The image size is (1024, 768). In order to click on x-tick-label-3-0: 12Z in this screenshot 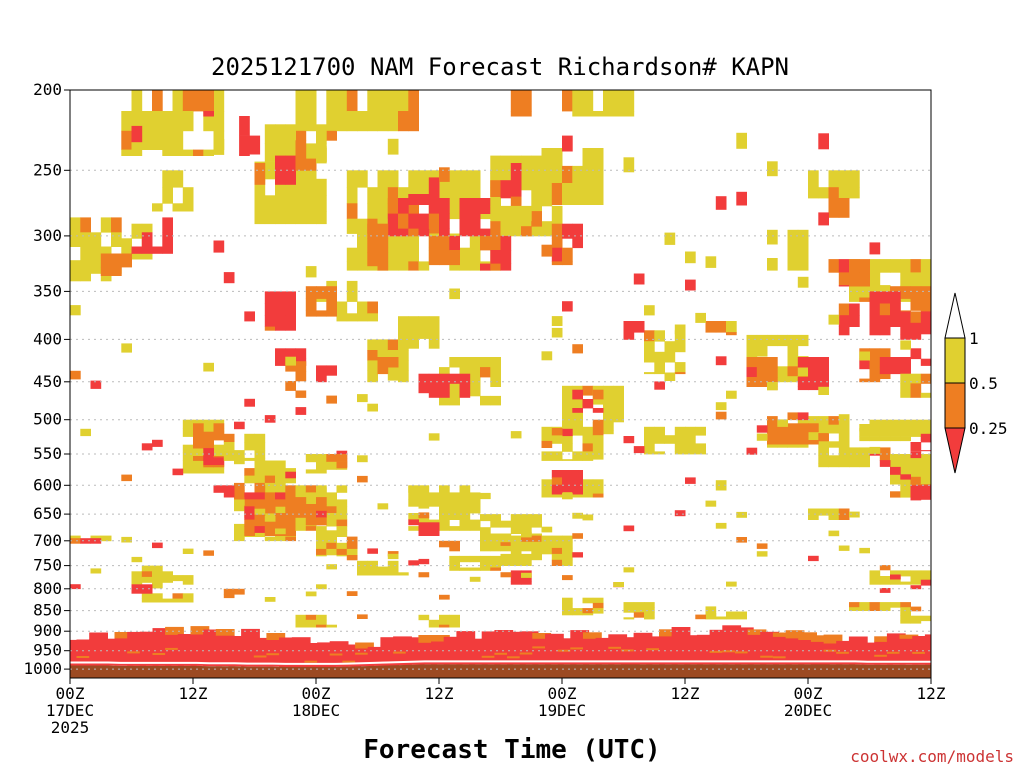, I will do `click(439, 693)`.